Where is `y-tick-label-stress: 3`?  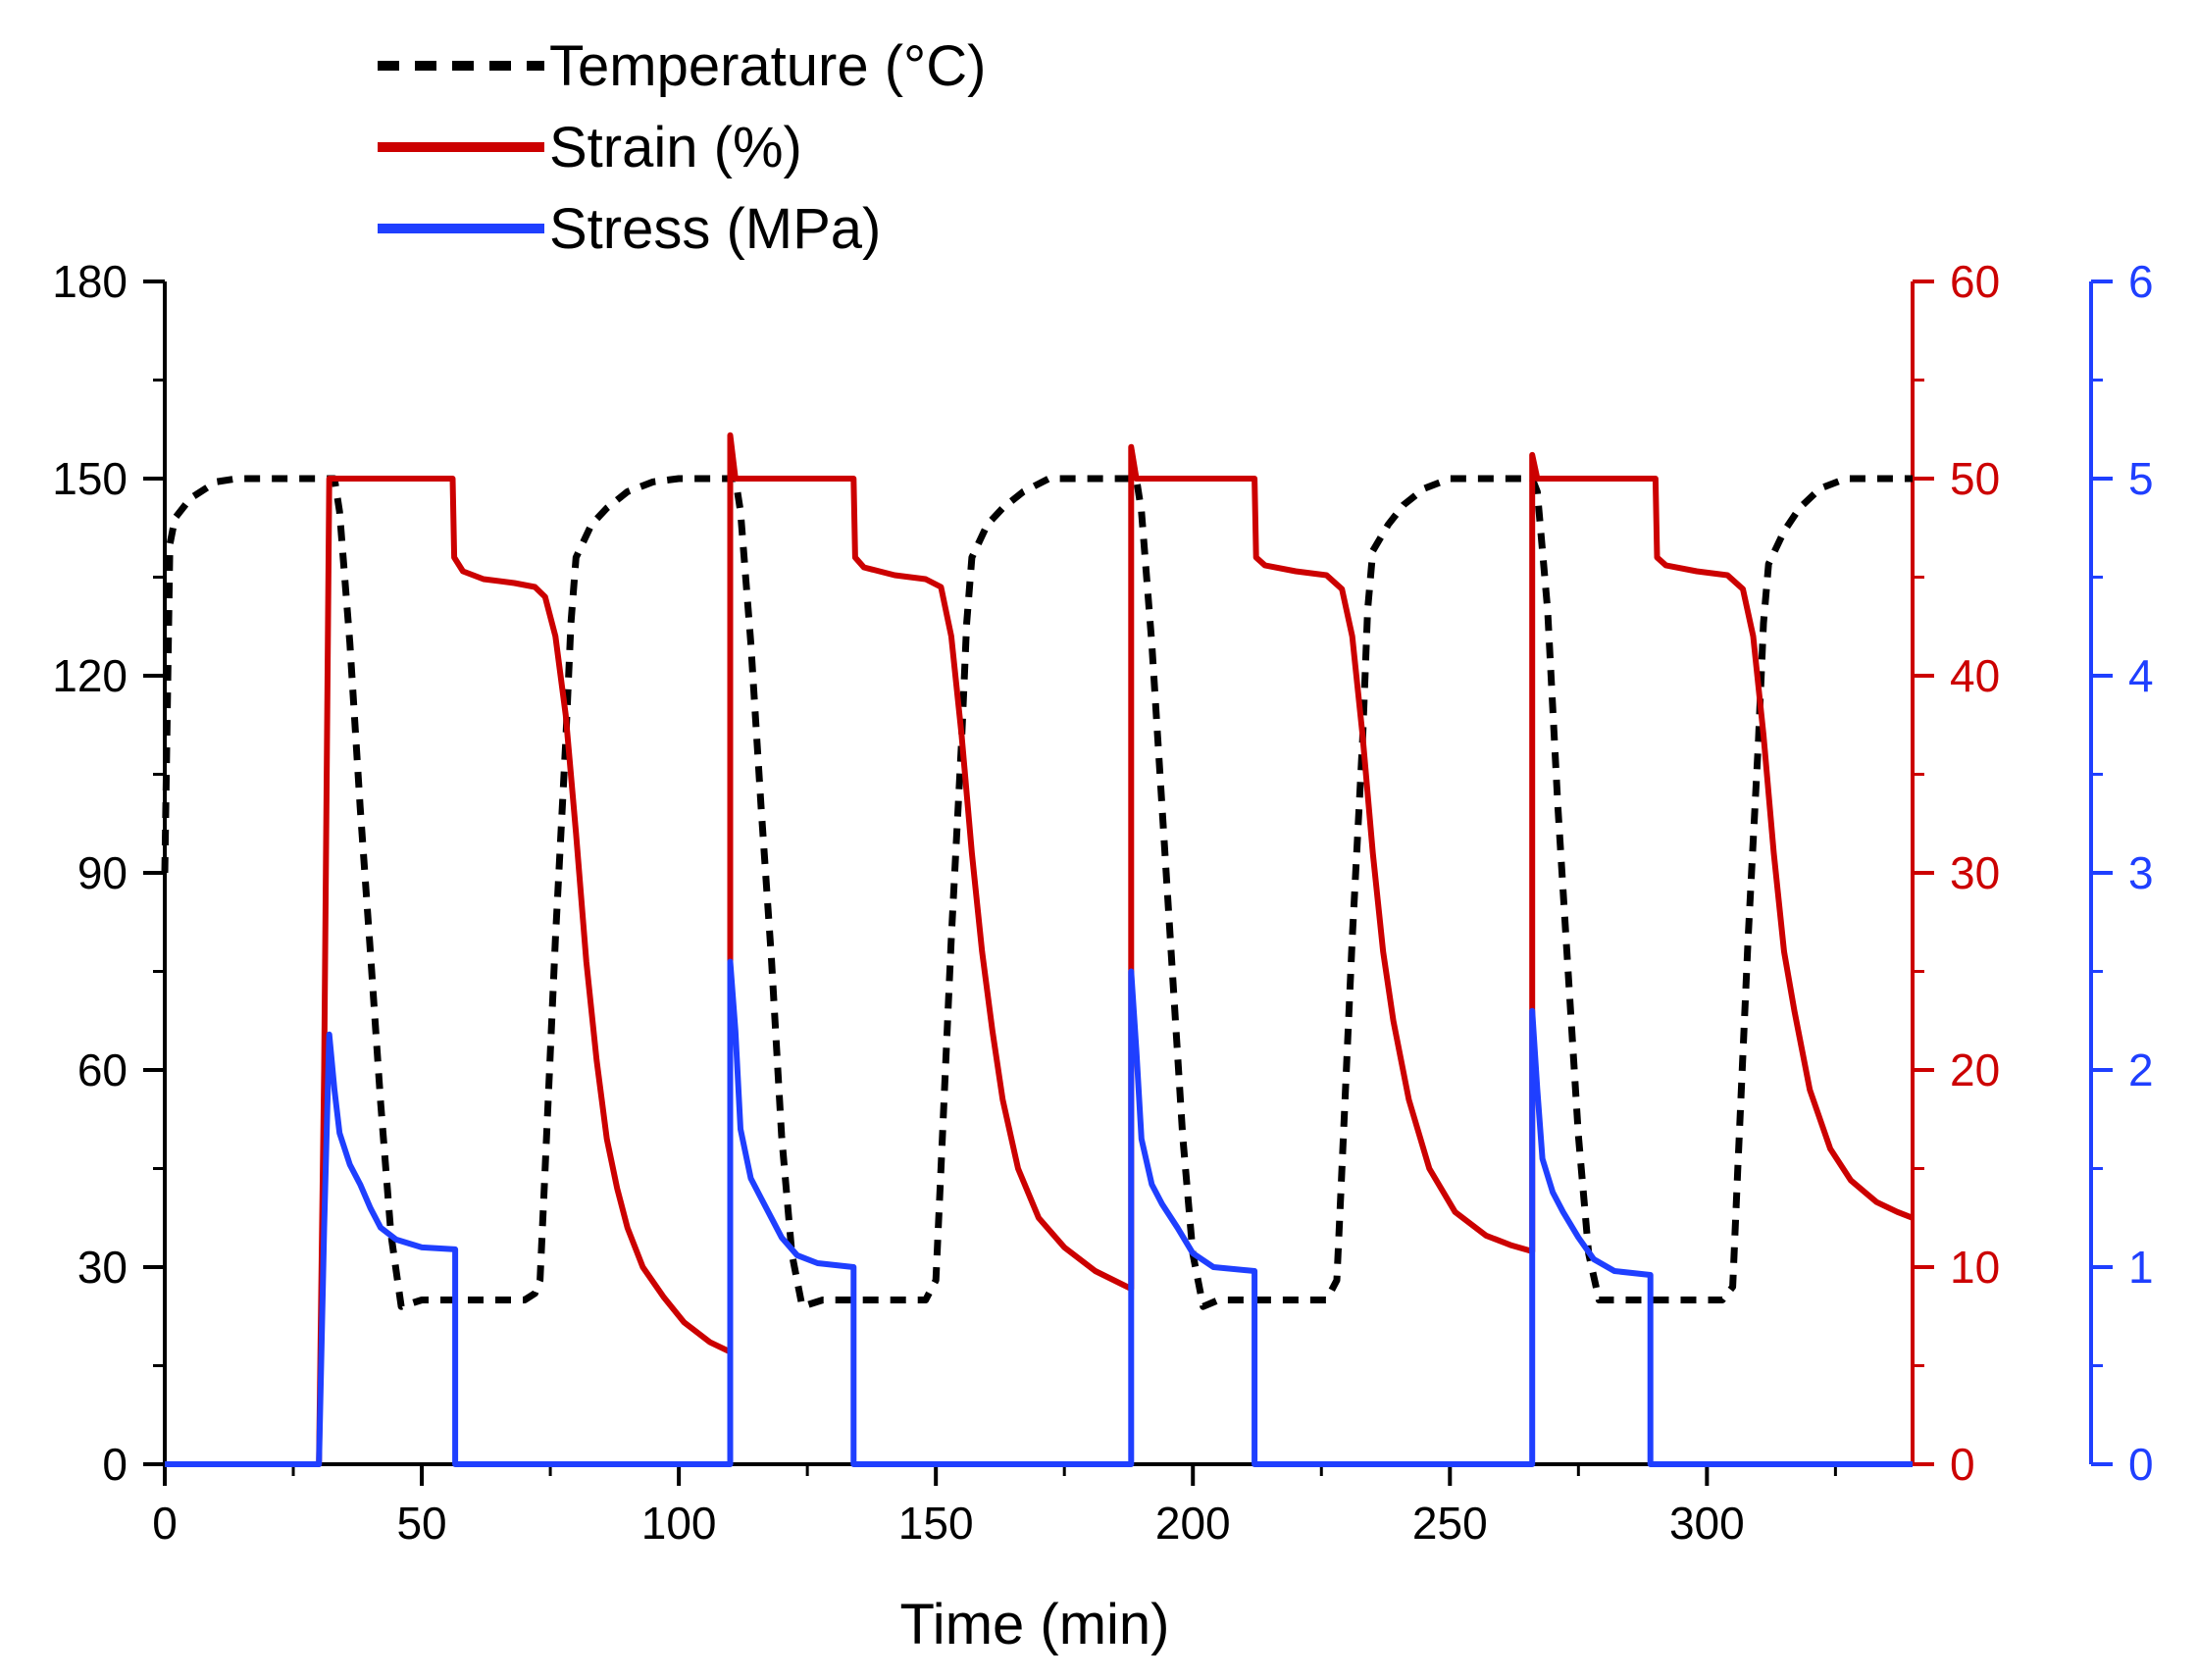 y-tick-label-stress: 3 is located at coordinates (2141, 872).